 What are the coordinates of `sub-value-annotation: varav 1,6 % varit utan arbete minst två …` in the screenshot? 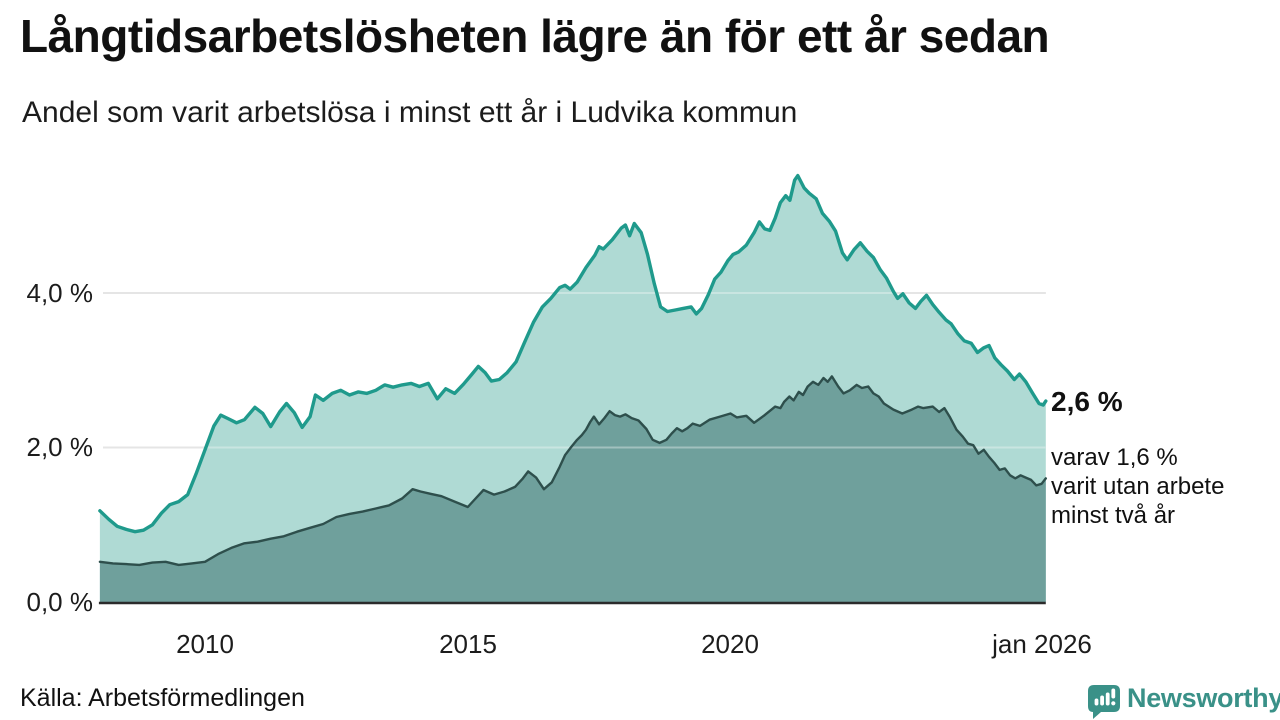 It's located at (1138, 486).